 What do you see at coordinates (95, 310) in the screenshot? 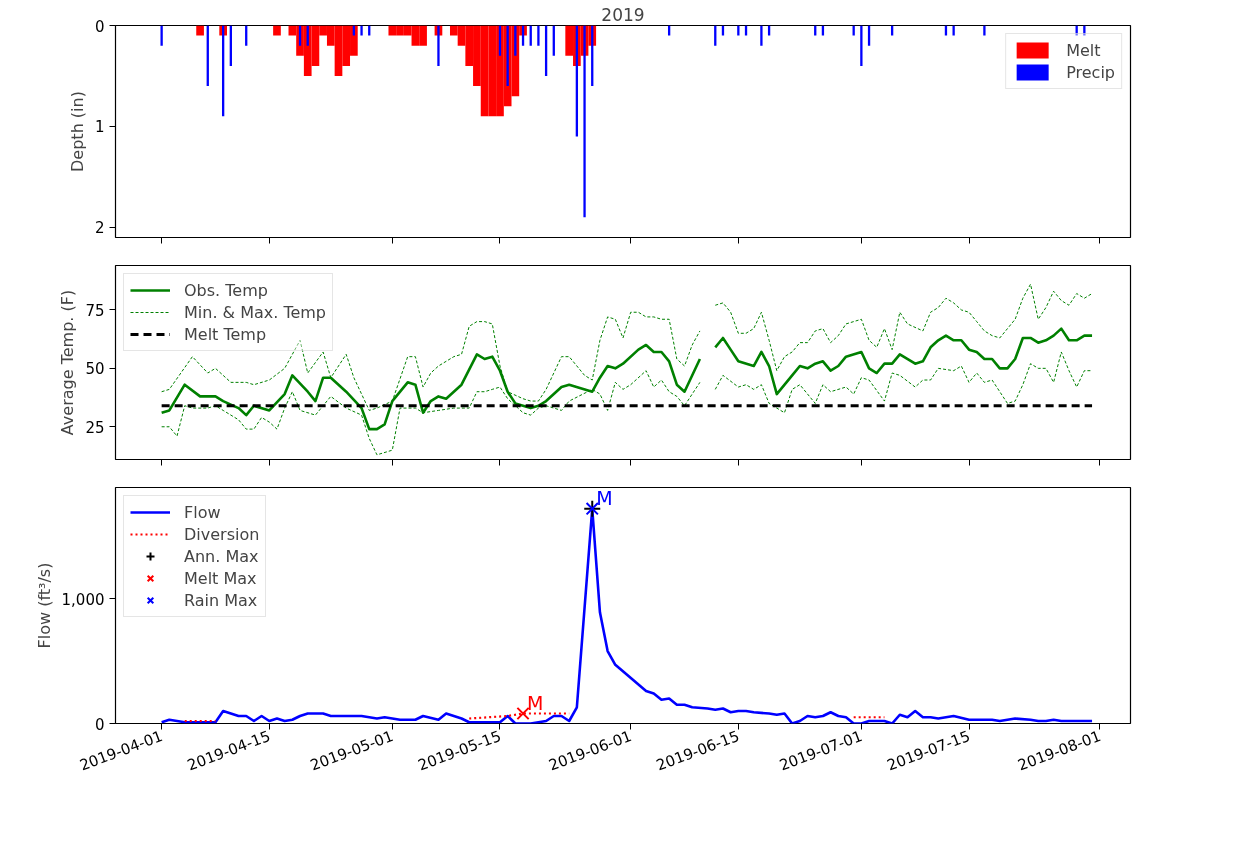
I see `y-tick-label: 75` at bounding box center [95, 310].